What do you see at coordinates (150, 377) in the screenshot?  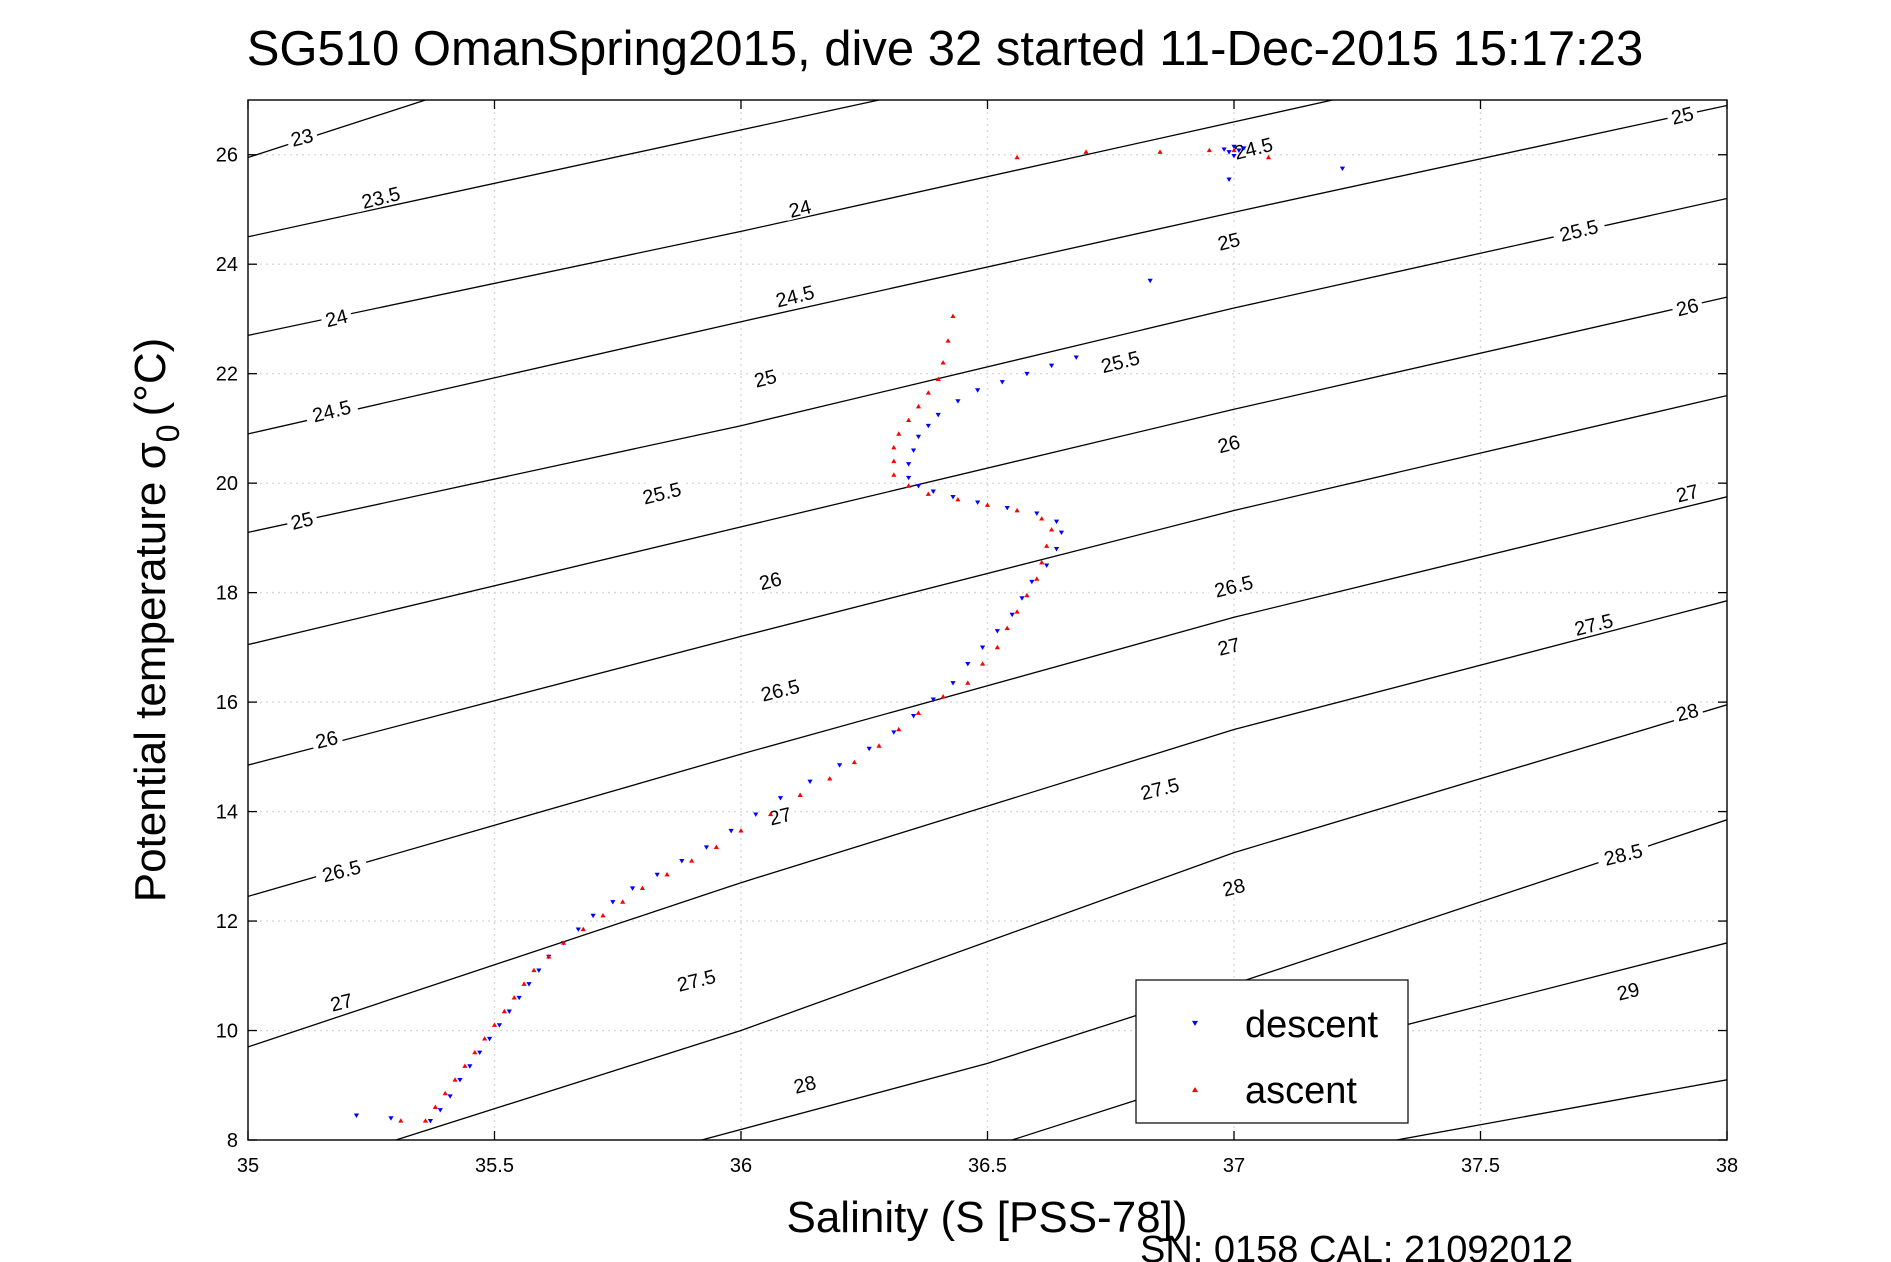 I see `y-axis-label-unit: (°C)` at bounding box center [150, 377].